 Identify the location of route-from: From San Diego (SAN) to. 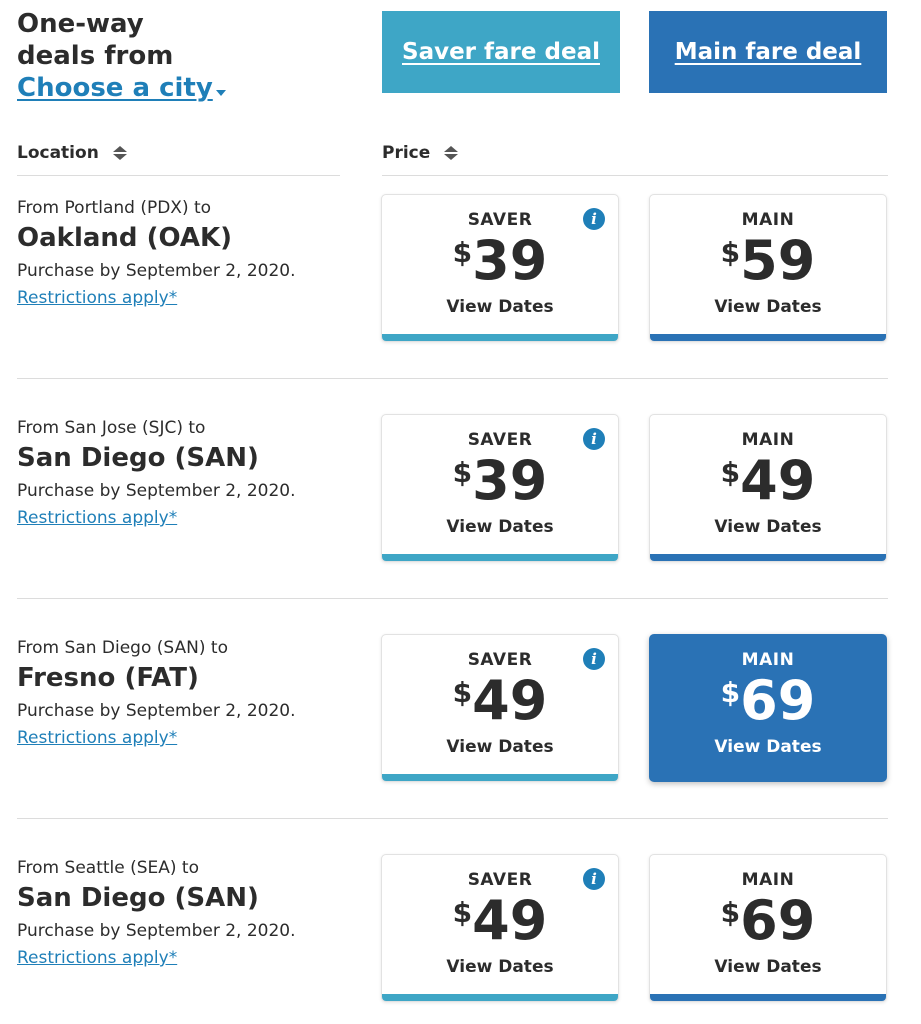
(122, 648).